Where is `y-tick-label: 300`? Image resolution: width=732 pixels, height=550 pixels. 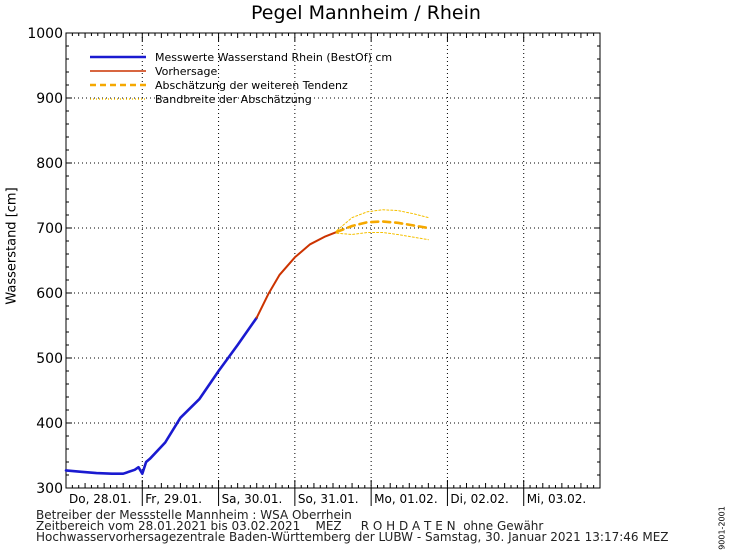
y-tick-label: 300 is located at coordinates (49, 489).